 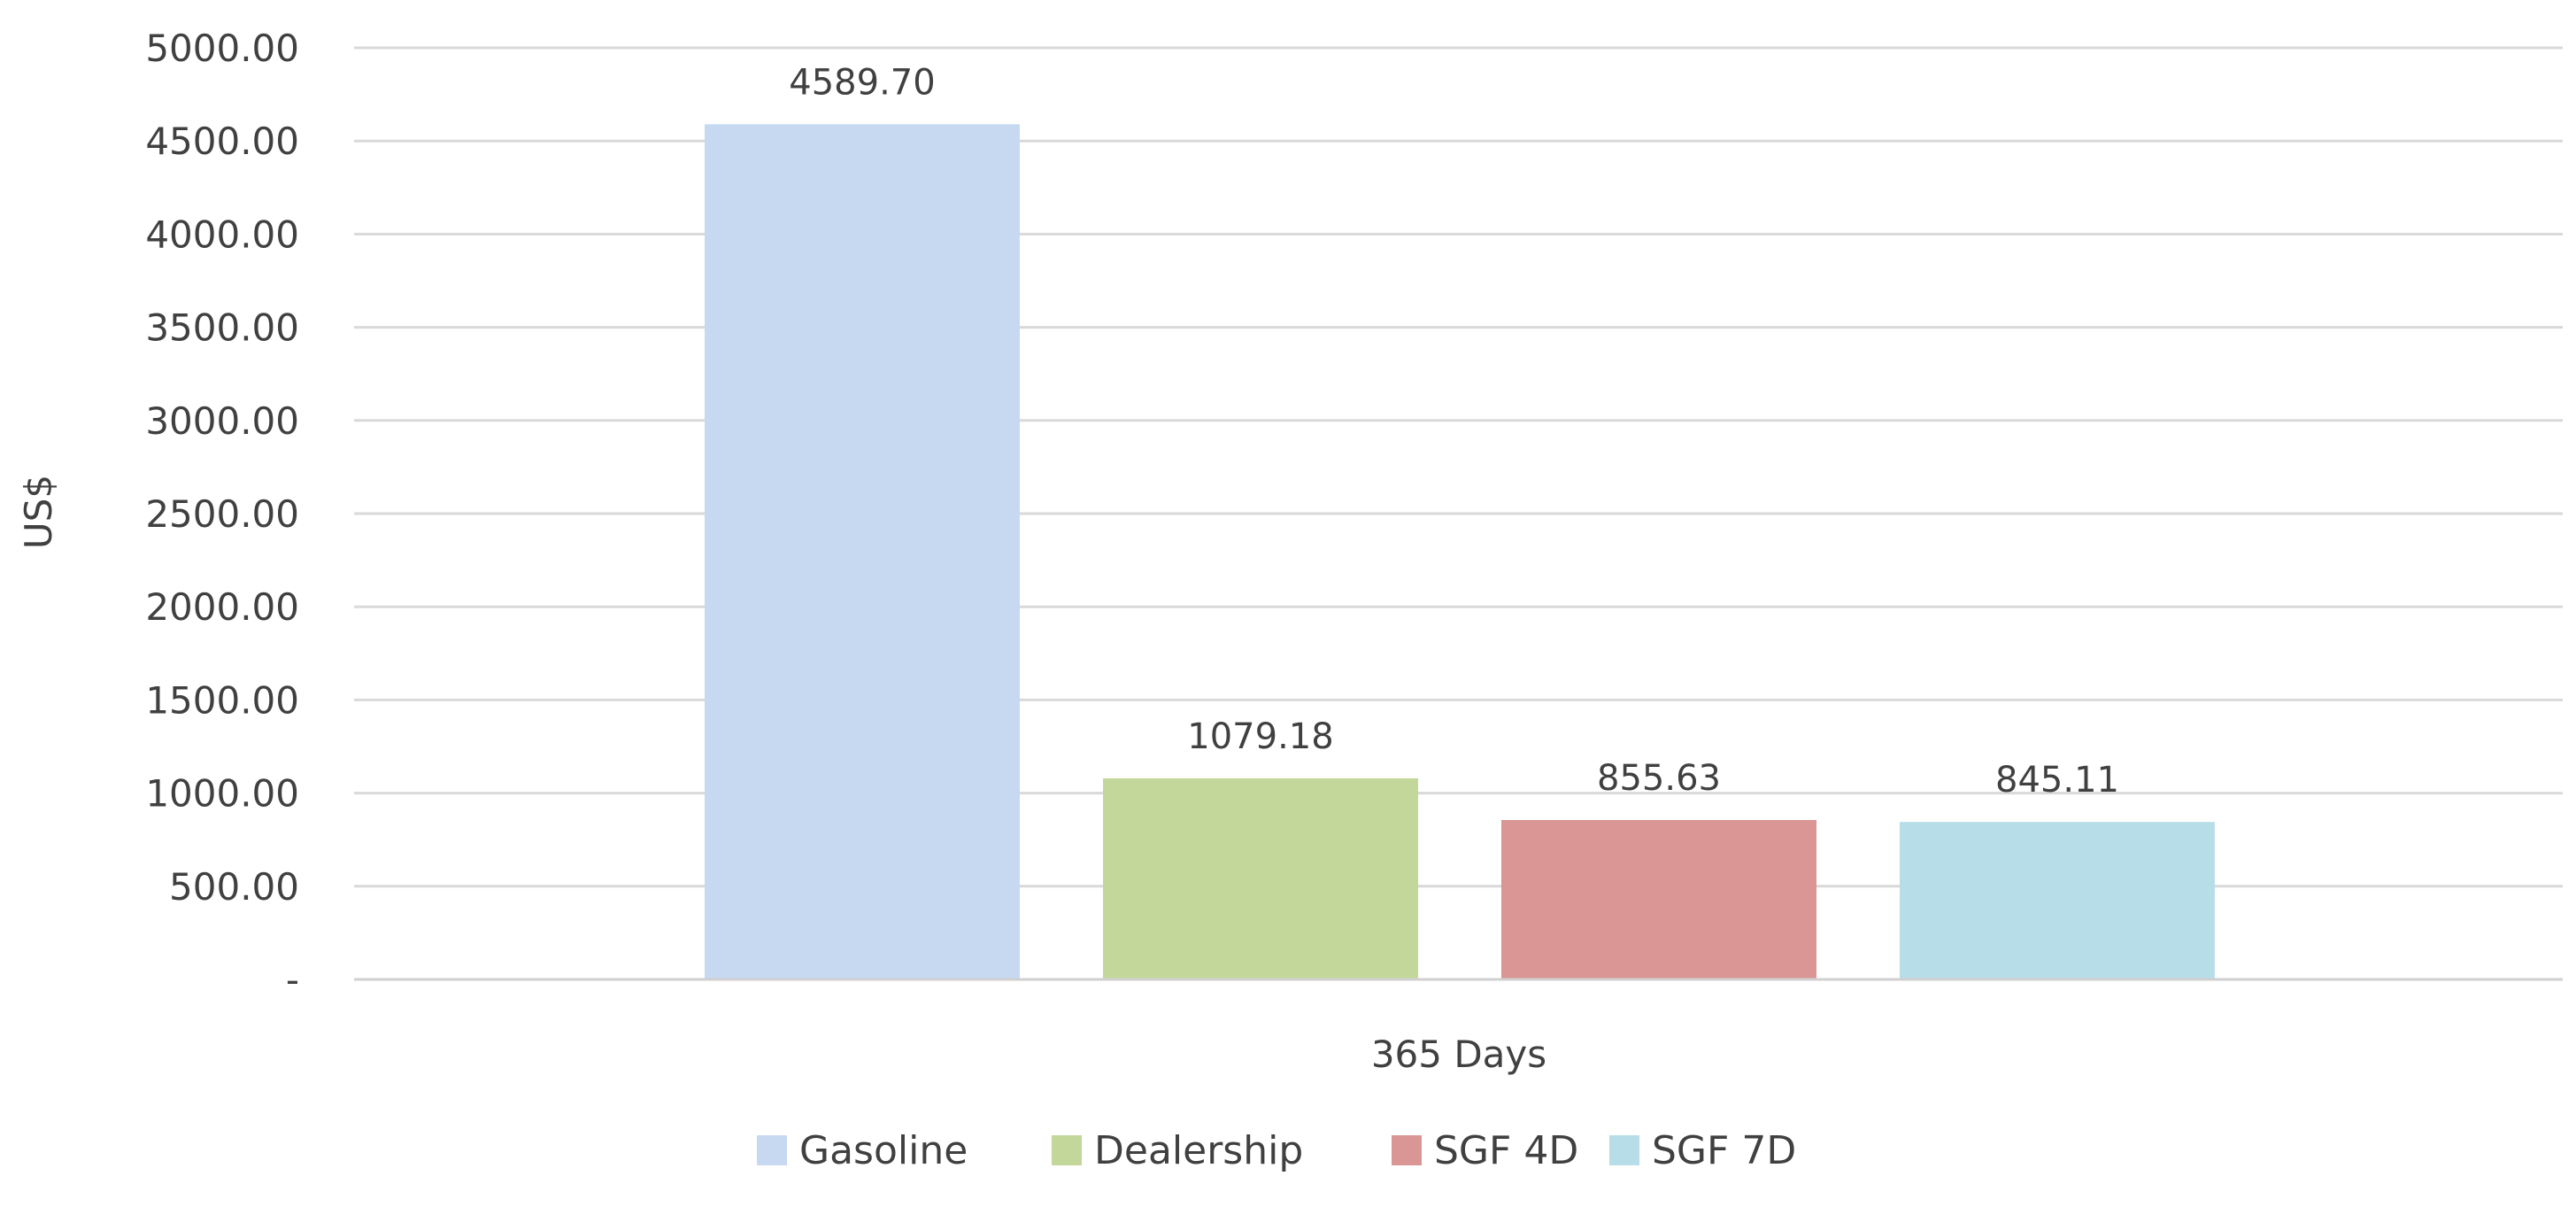 What do you see at coordinates (2057, 780) in the screenshot?
I see `data-label-sgf-7d: 845.11` at bounding box center [2057, 780].